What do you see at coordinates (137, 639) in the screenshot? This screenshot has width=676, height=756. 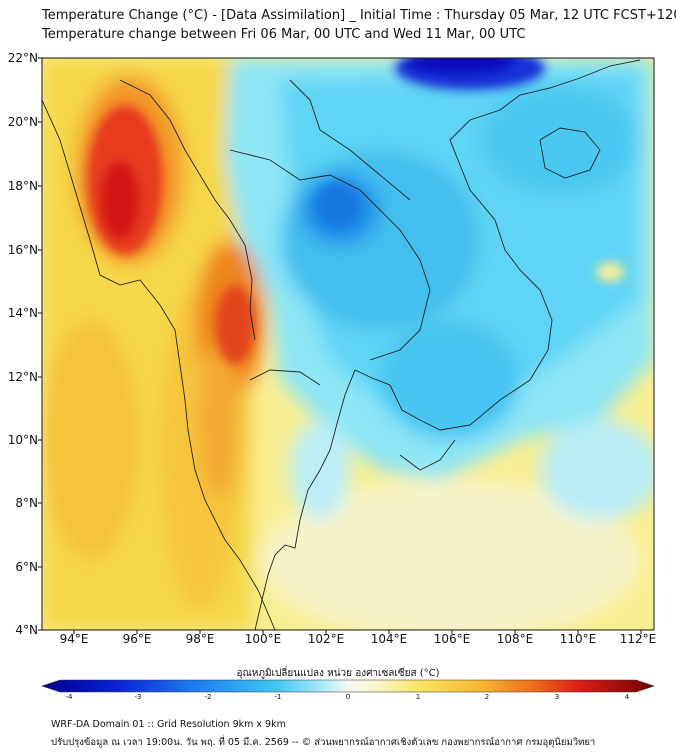 I see `lon-label: 96°E` at bounding box center [137, 639].